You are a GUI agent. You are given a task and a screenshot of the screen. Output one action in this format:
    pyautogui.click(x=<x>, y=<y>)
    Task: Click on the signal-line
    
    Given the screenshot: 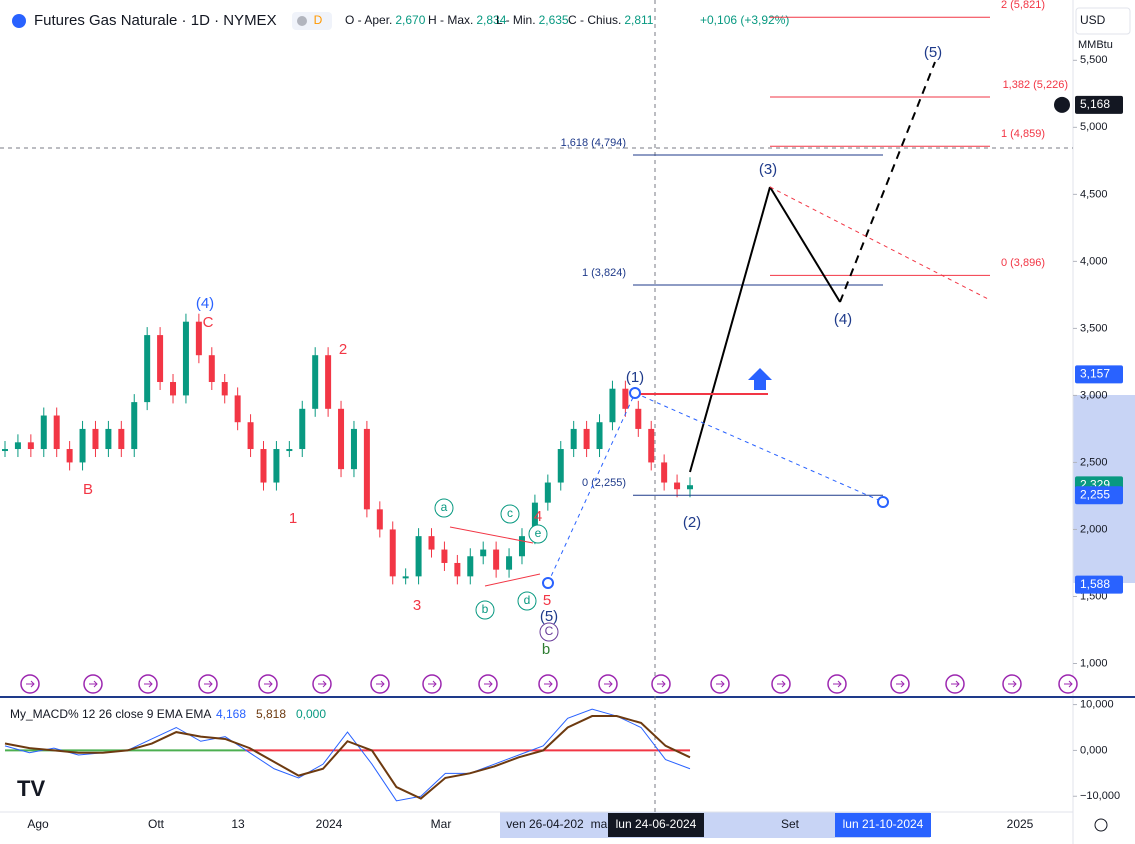 What is the action you would take?
    pyautogui.click(x=347, y=757)
    